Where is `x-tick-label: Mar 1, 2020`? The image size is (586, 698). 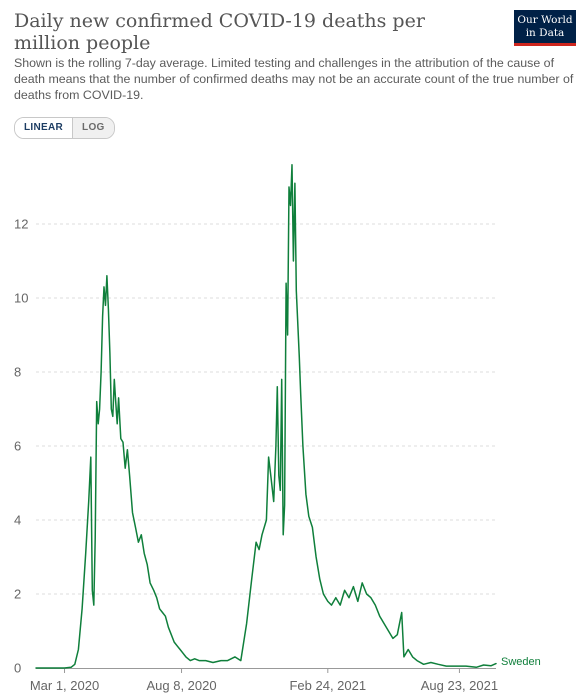
x-tick-label: Mar 1, 2020 is located at coordinates (64, 685).